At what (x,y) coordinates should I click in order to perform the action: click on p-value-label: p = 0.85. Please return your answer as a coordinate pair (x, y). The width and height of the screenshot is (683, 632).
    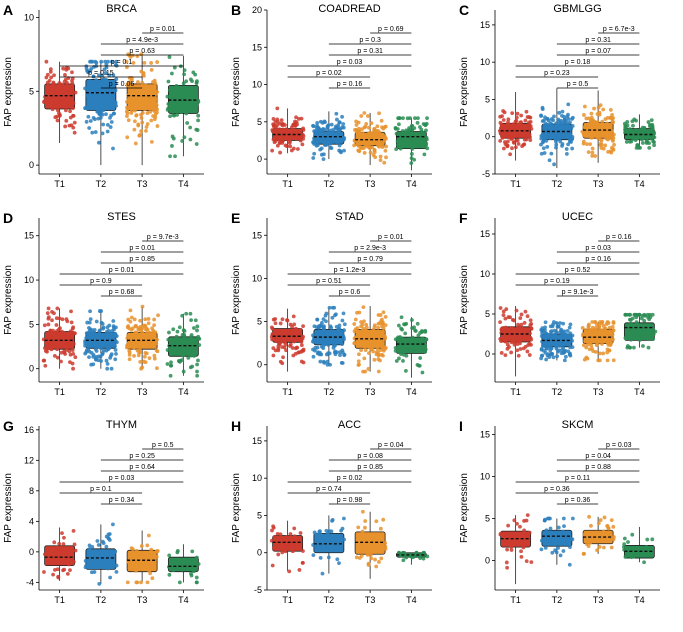
    Looking at the image, I should click on (142, 259).